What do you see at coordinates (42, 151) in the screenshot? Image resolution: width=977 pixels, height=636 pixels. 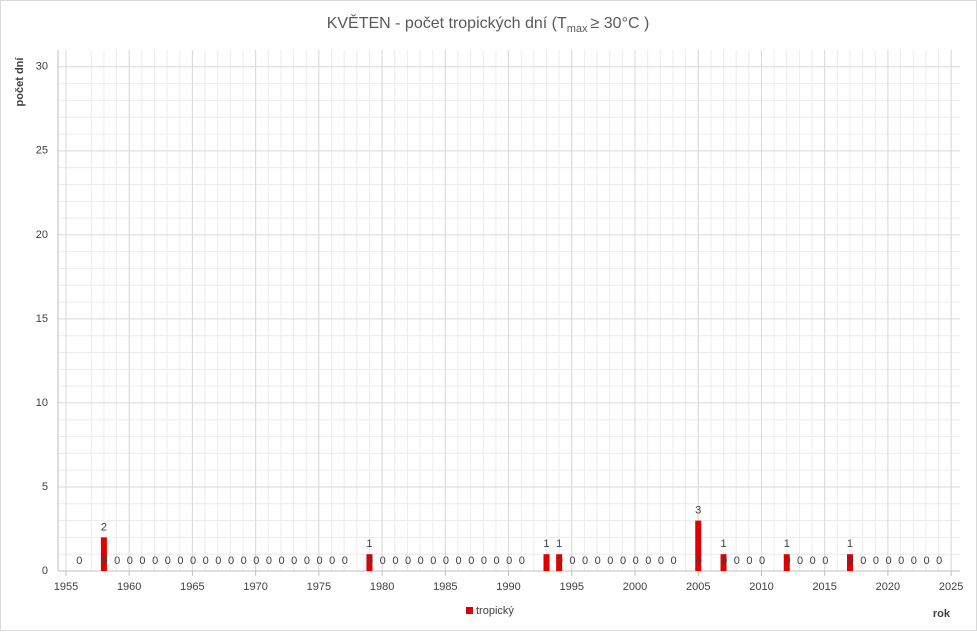 I see `y-tick-label: 25` at bounding box center [42, 151].